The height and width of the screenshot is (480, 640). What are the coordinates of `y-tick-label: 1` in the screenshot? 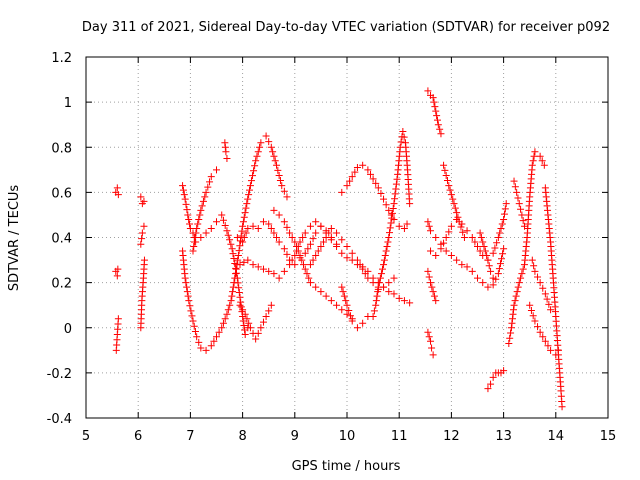 It's located at (68, 103).